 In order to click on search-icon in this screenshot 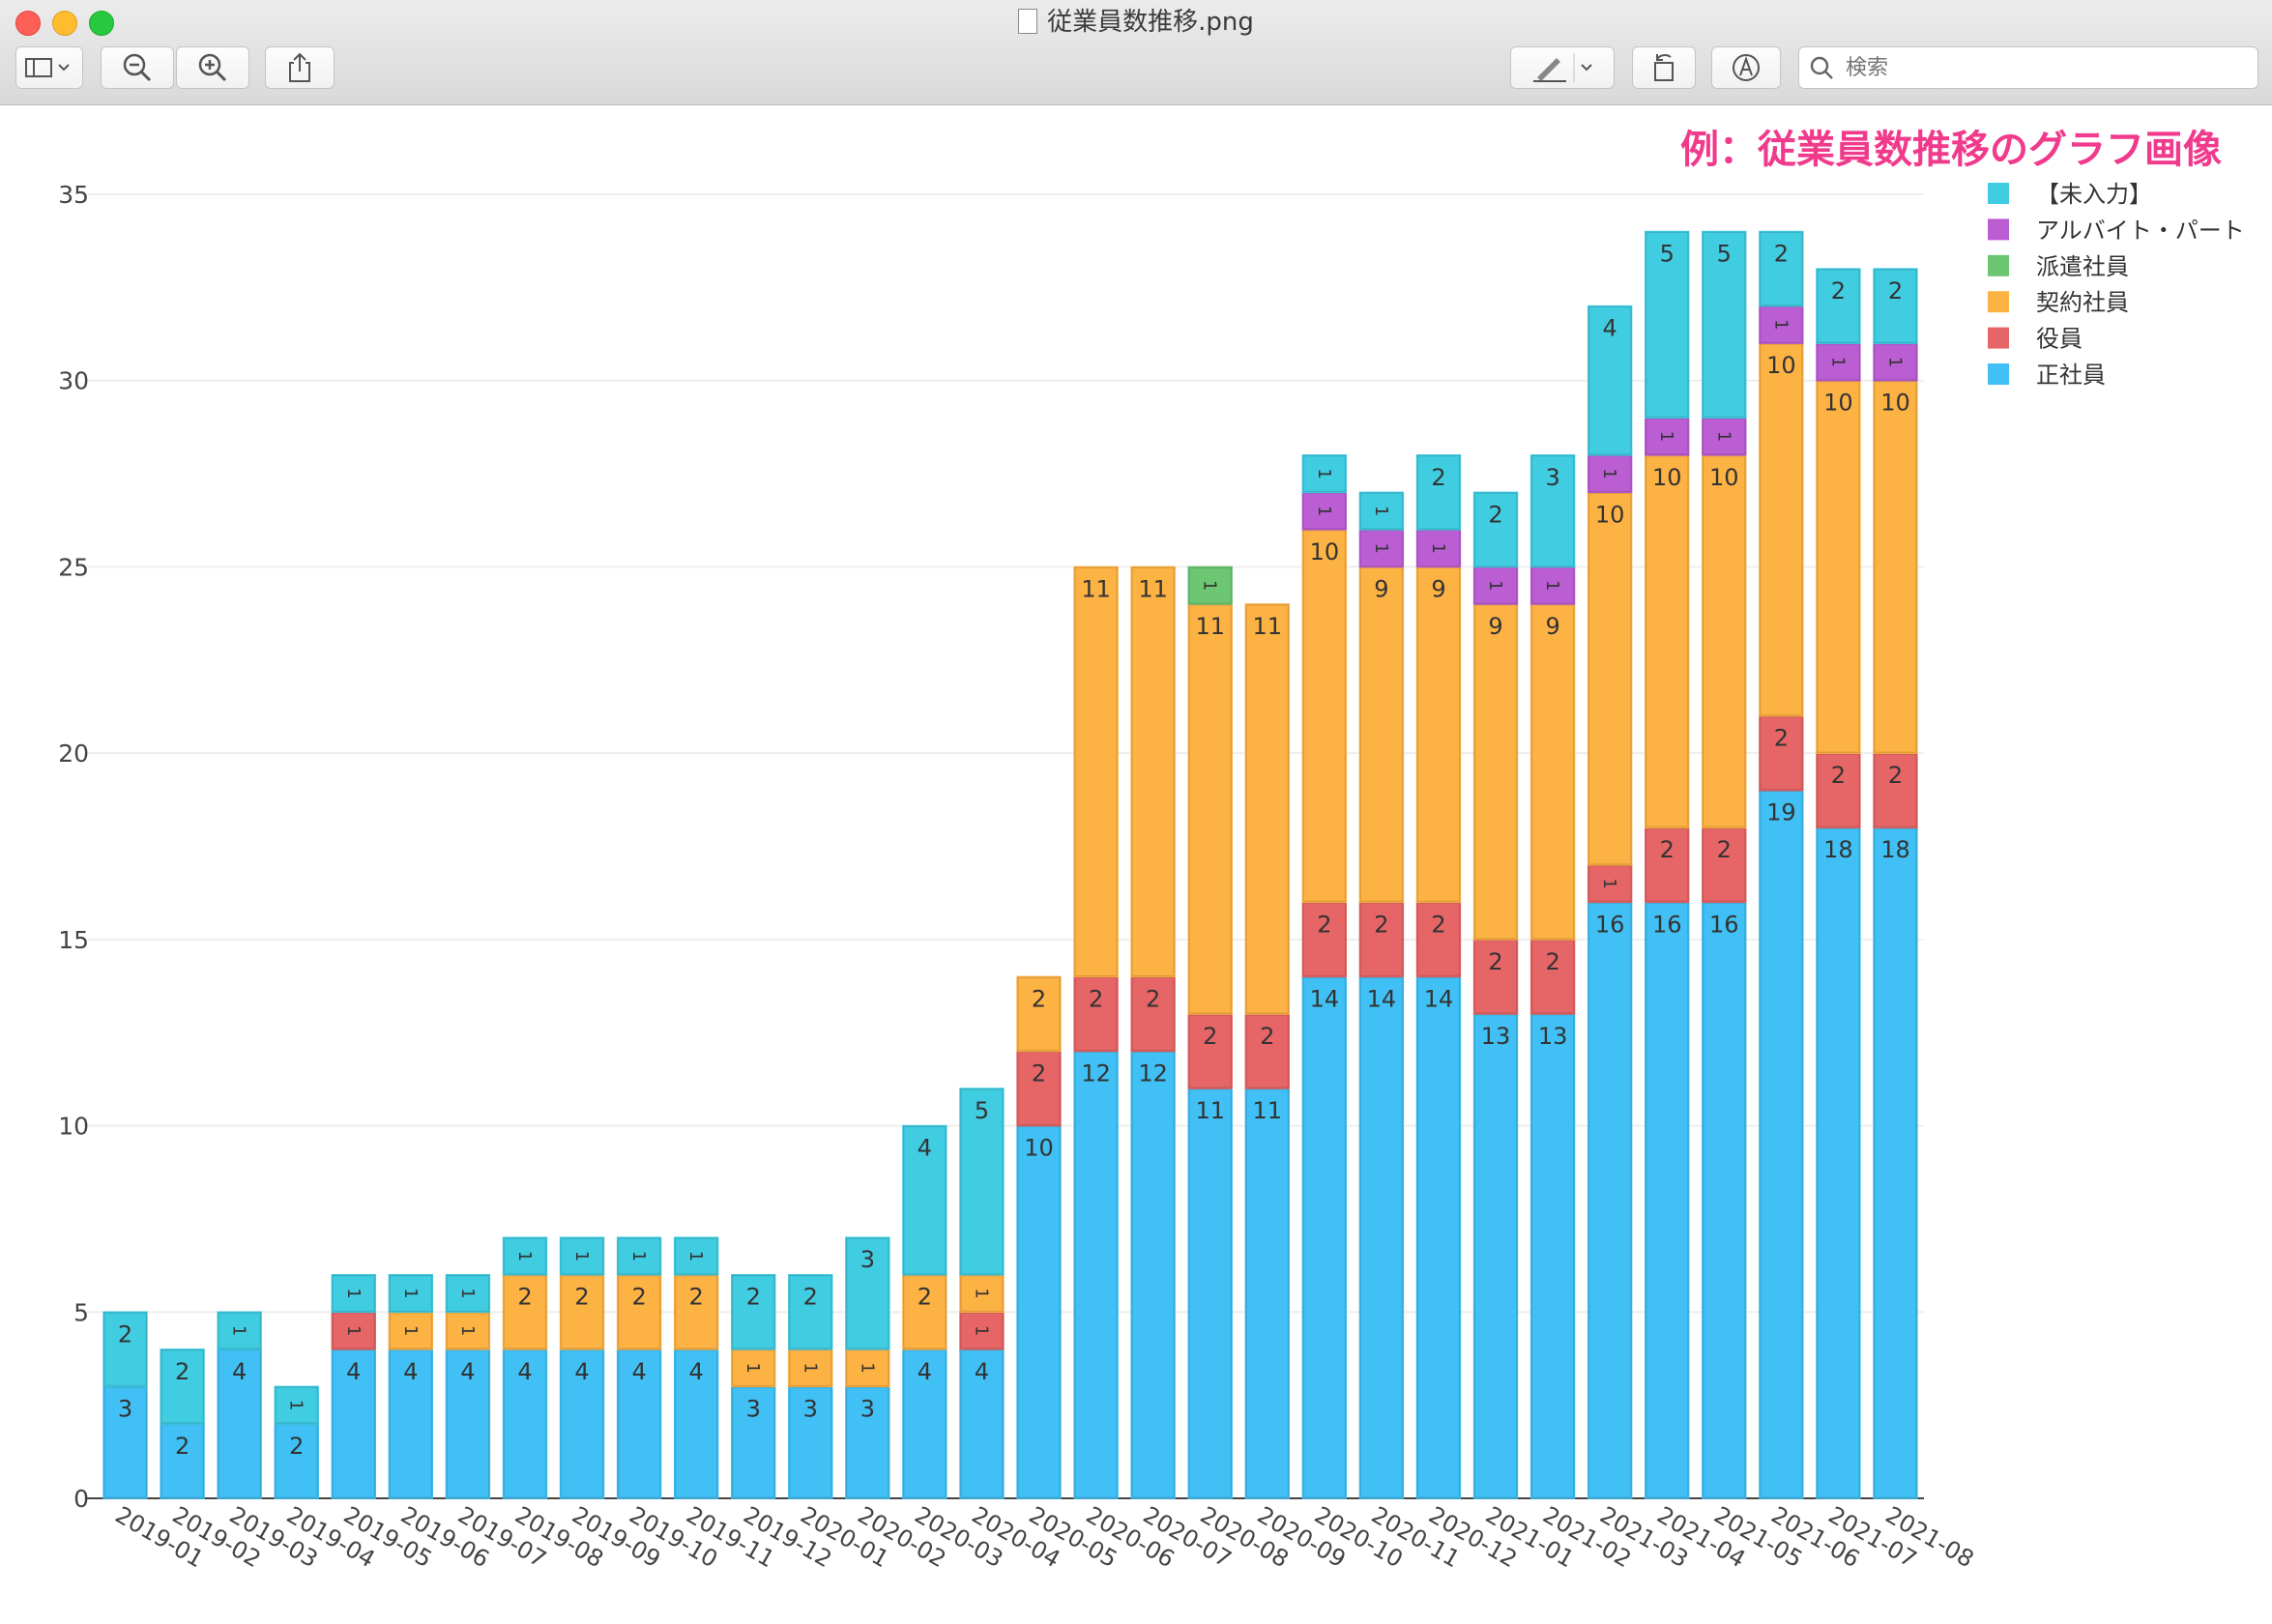, I will do `click(1822, 67)`.